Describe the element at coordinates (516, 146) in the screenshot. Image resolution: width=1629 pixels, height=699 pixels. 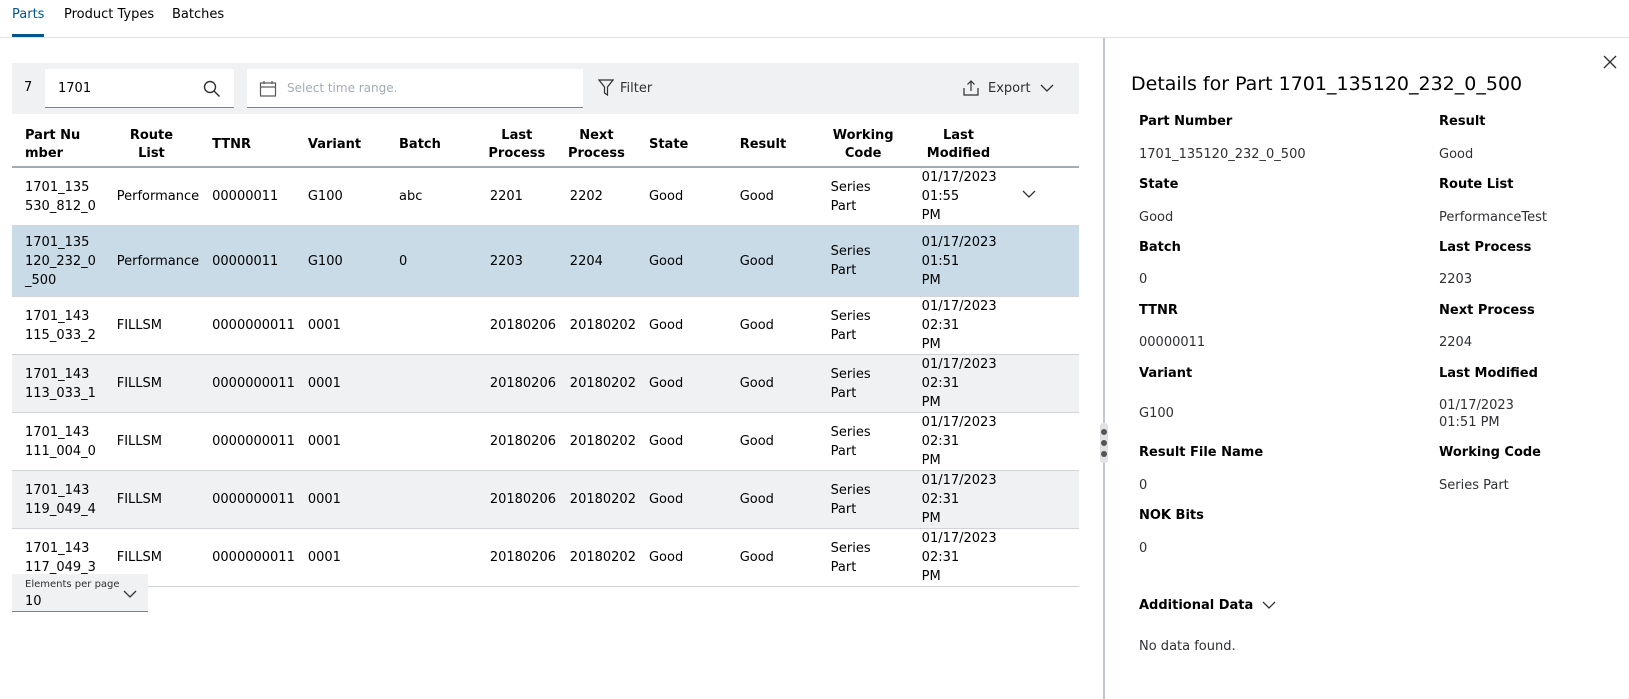
I see `col-header-last-process: Last Process` at that location.